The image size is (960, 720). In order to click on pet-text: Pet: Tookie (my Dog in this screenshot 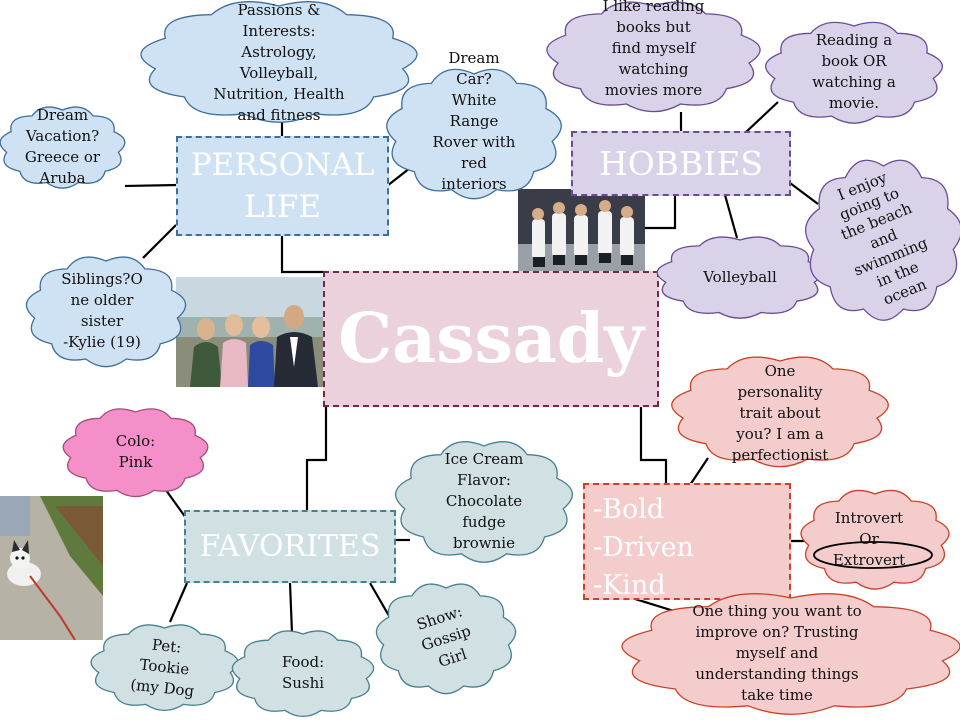, I will do `click(162, 667)`.